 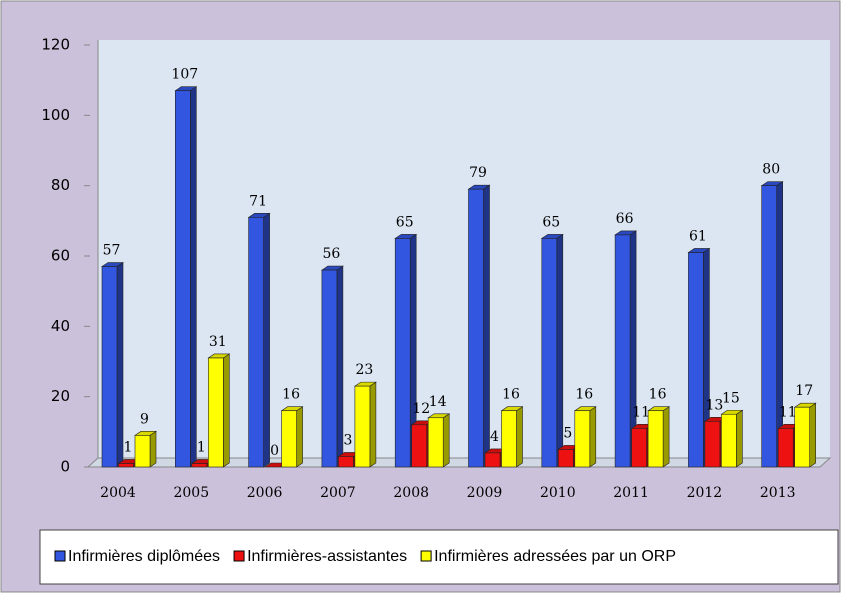 What do you see at coordinates (778, 493) in the screenshot?
I see `x-tick-label: 2013` at bounding box center [778, 493].